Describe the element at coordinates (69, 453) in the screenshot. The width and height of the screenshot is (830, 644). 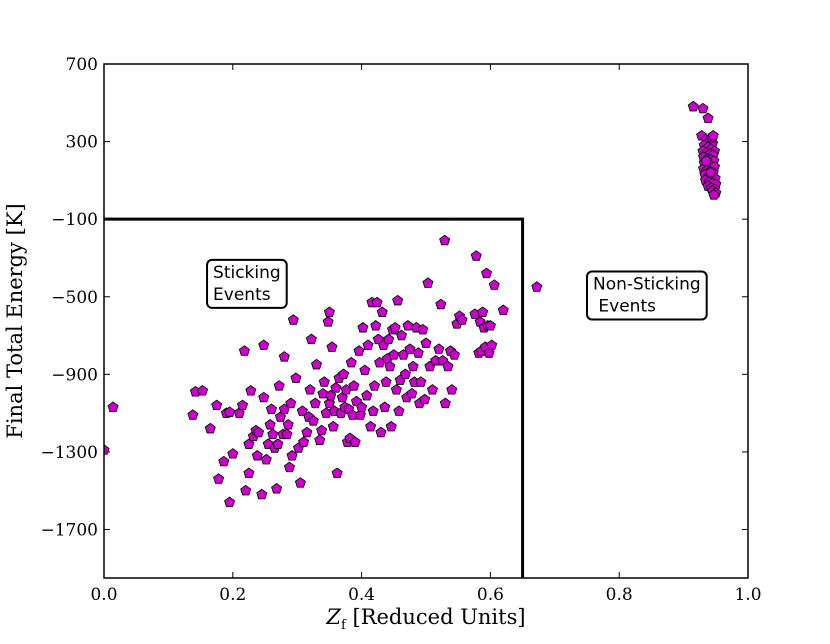
I see `y-tick-label: −1300` at that location.